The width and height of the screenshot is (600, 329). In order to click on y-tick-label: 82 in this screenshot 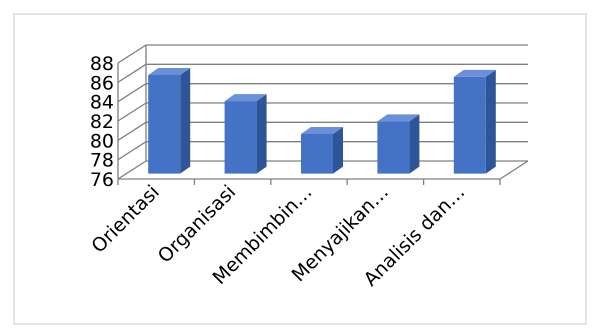, I will do `click(102, 122)`.